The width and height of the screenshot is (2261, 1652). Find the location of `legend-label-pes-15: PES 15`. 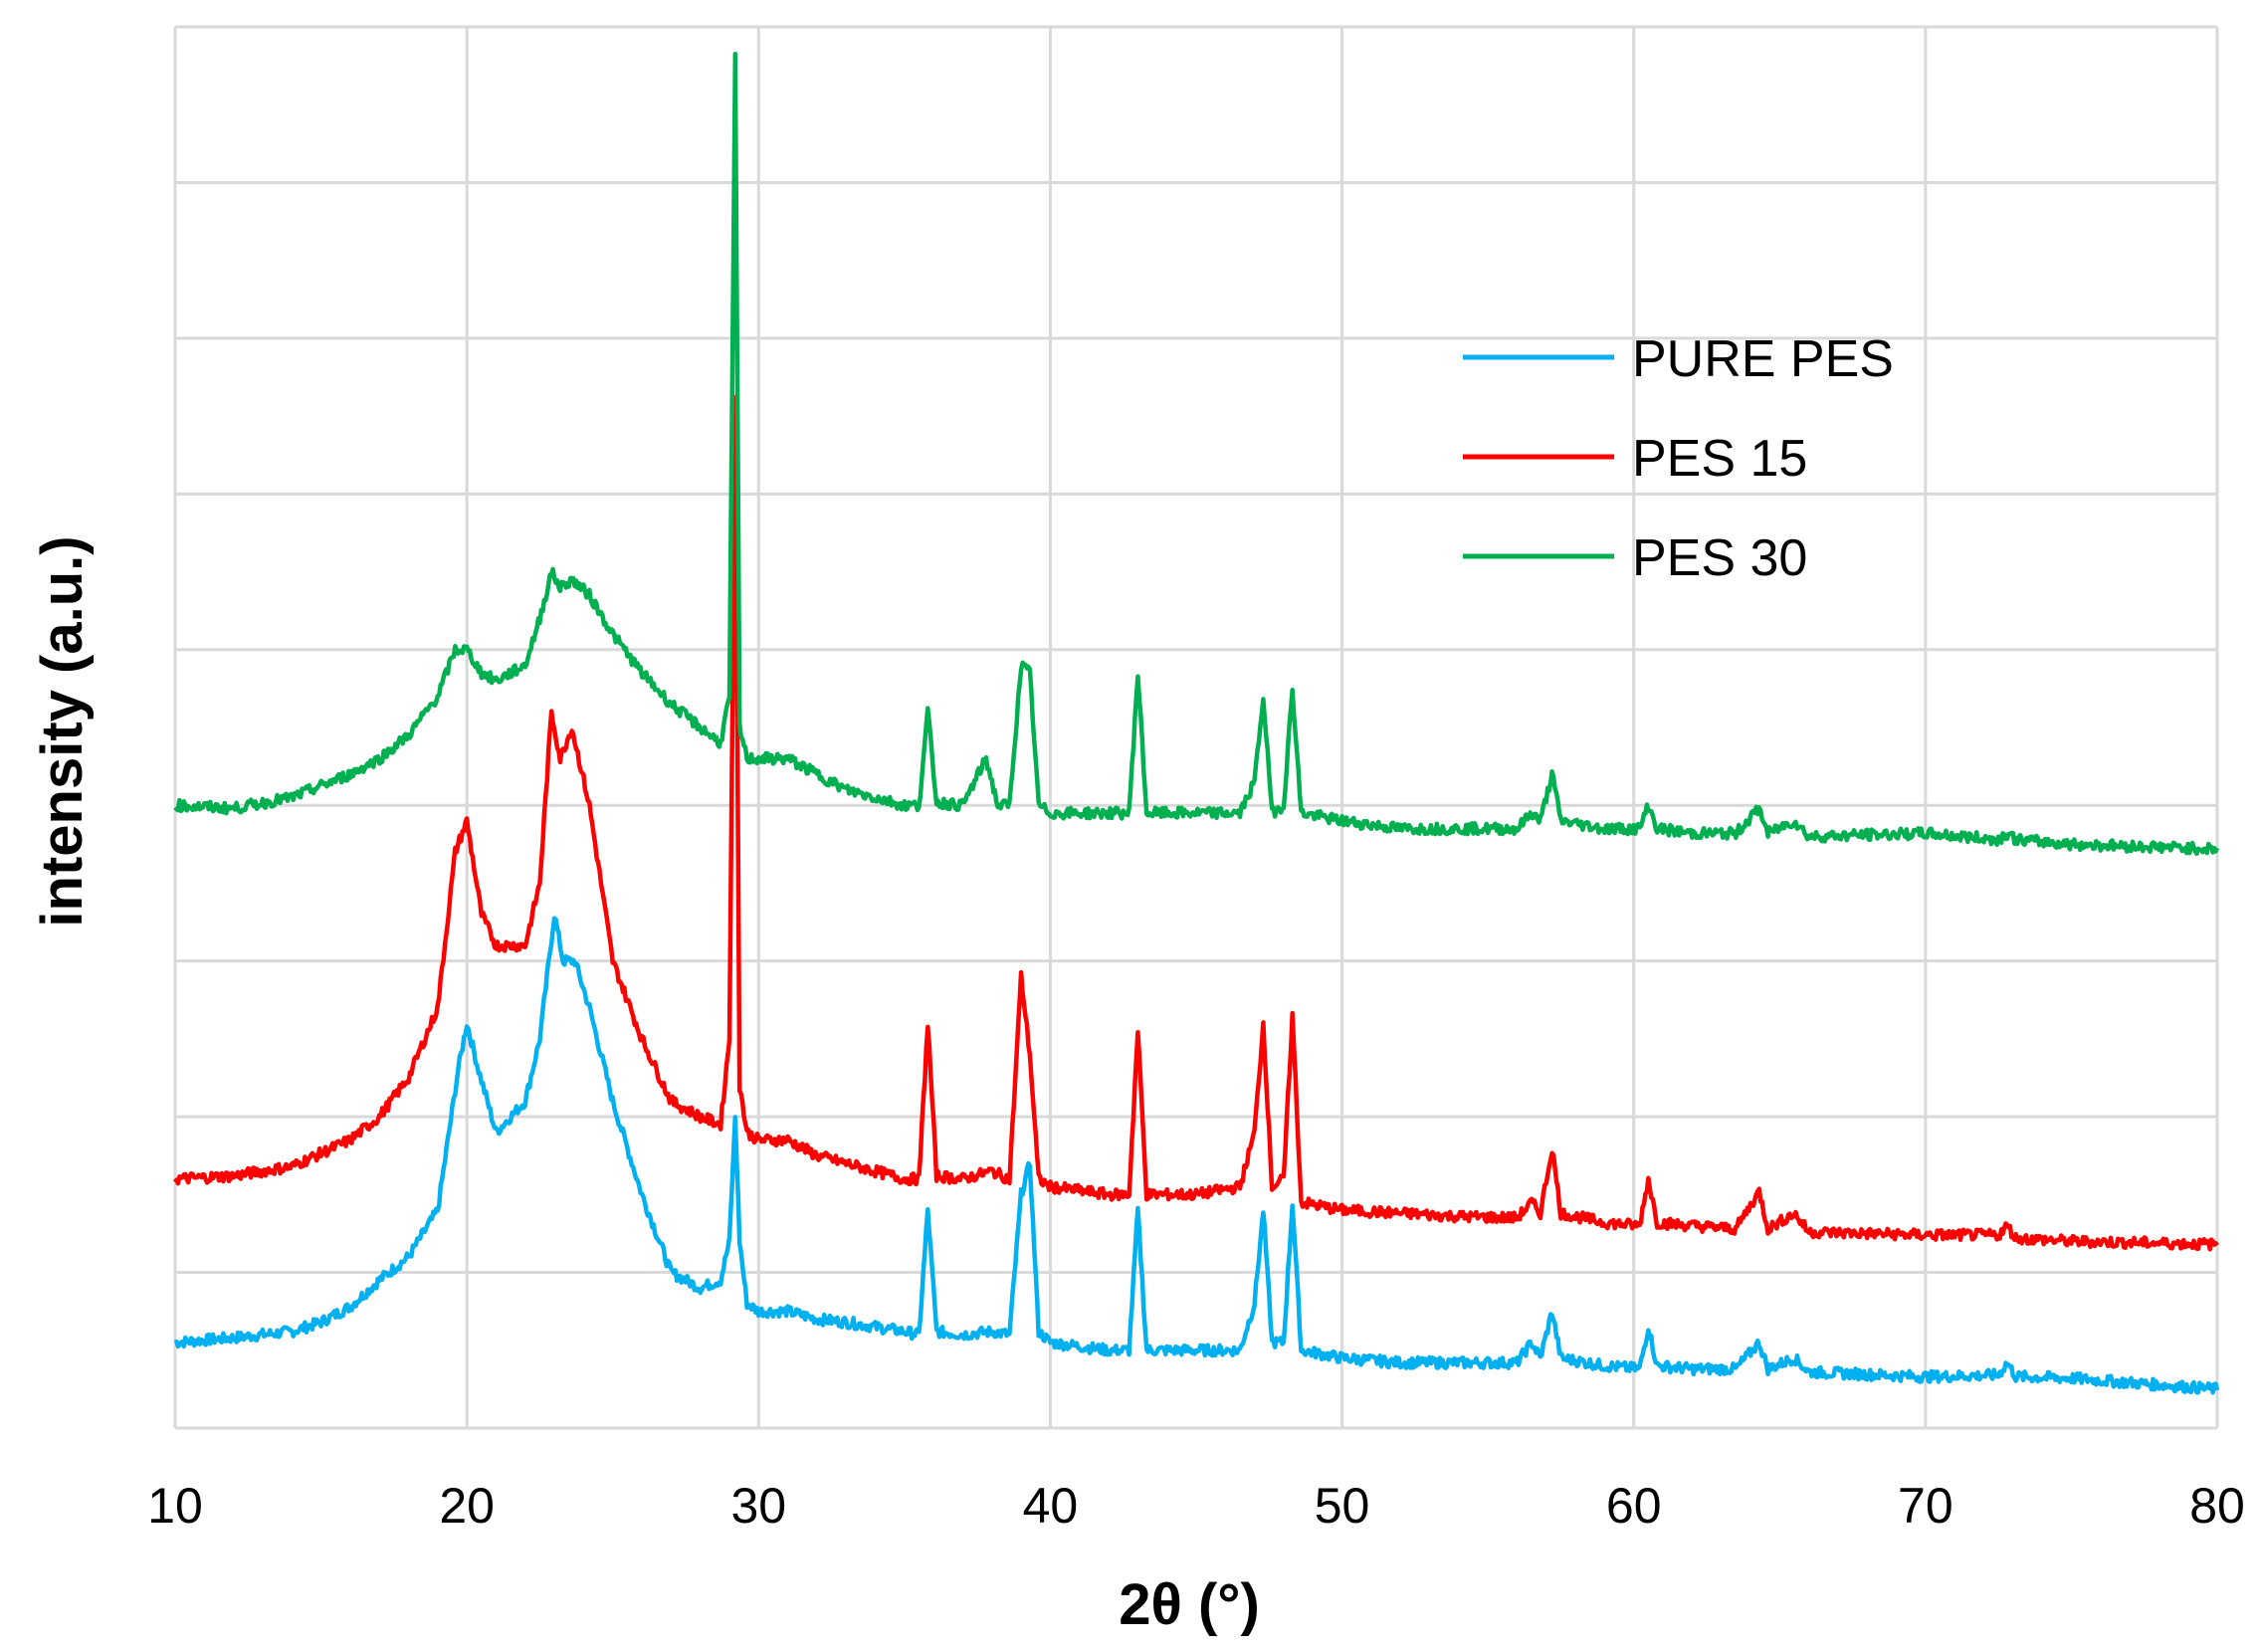

legend-label-pes-15: PES 15 is located at coordinates (1719, 459).